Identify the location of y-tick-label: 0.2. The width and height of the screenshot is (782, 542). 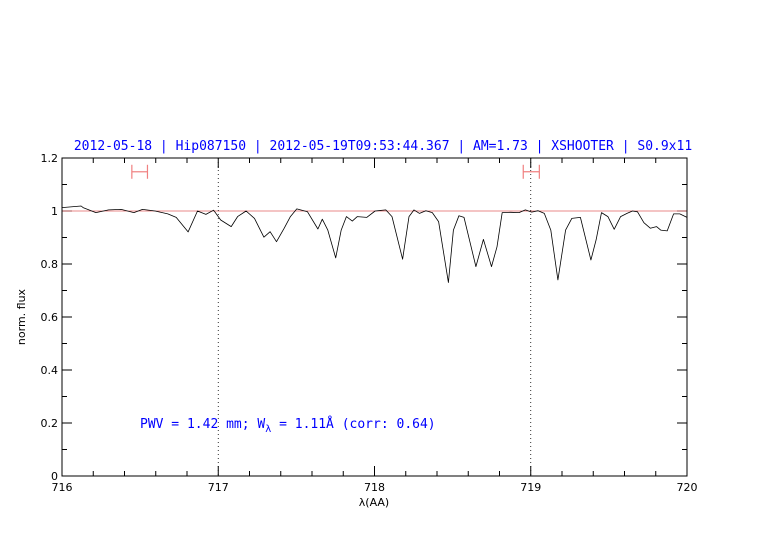
(50, 423).